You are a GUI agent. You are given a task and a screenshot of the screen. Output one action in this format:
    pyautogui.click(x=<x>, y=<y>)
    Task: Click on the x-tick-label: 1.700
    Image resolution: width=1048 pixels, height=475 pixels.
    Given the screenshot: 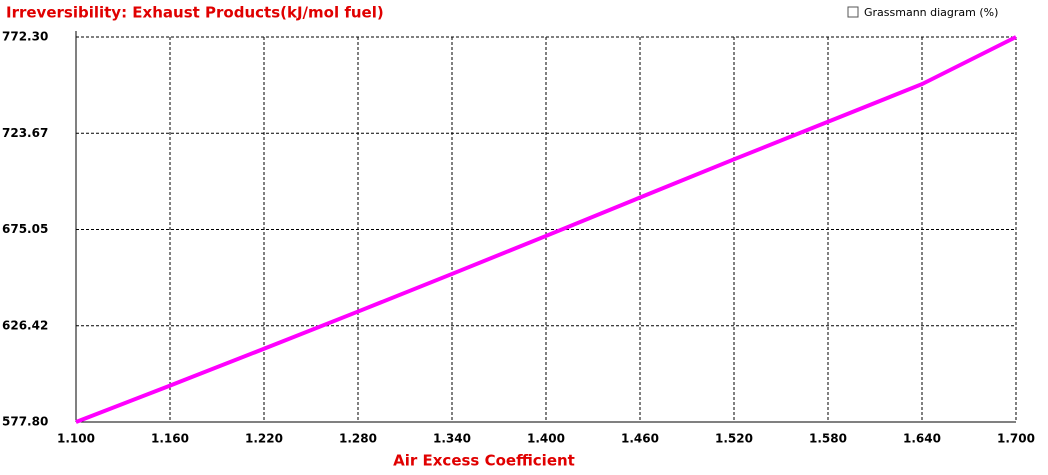 What is the action you would take?
    pyautogui.click(x=1016, y=439)
    